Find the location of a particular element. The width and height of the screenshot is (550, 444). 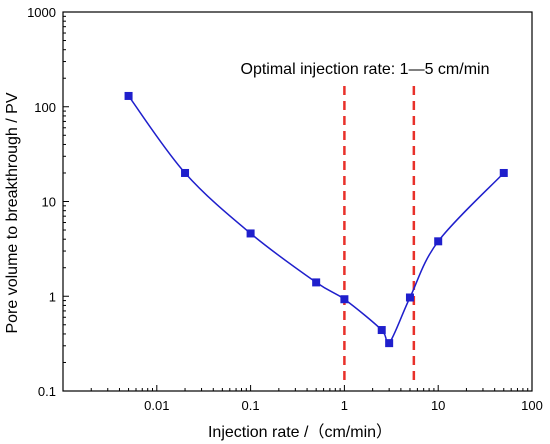

optimal-rate-annotation: Optimal injection rate: 1—5 cm/min is located at coordinates (365, 69).